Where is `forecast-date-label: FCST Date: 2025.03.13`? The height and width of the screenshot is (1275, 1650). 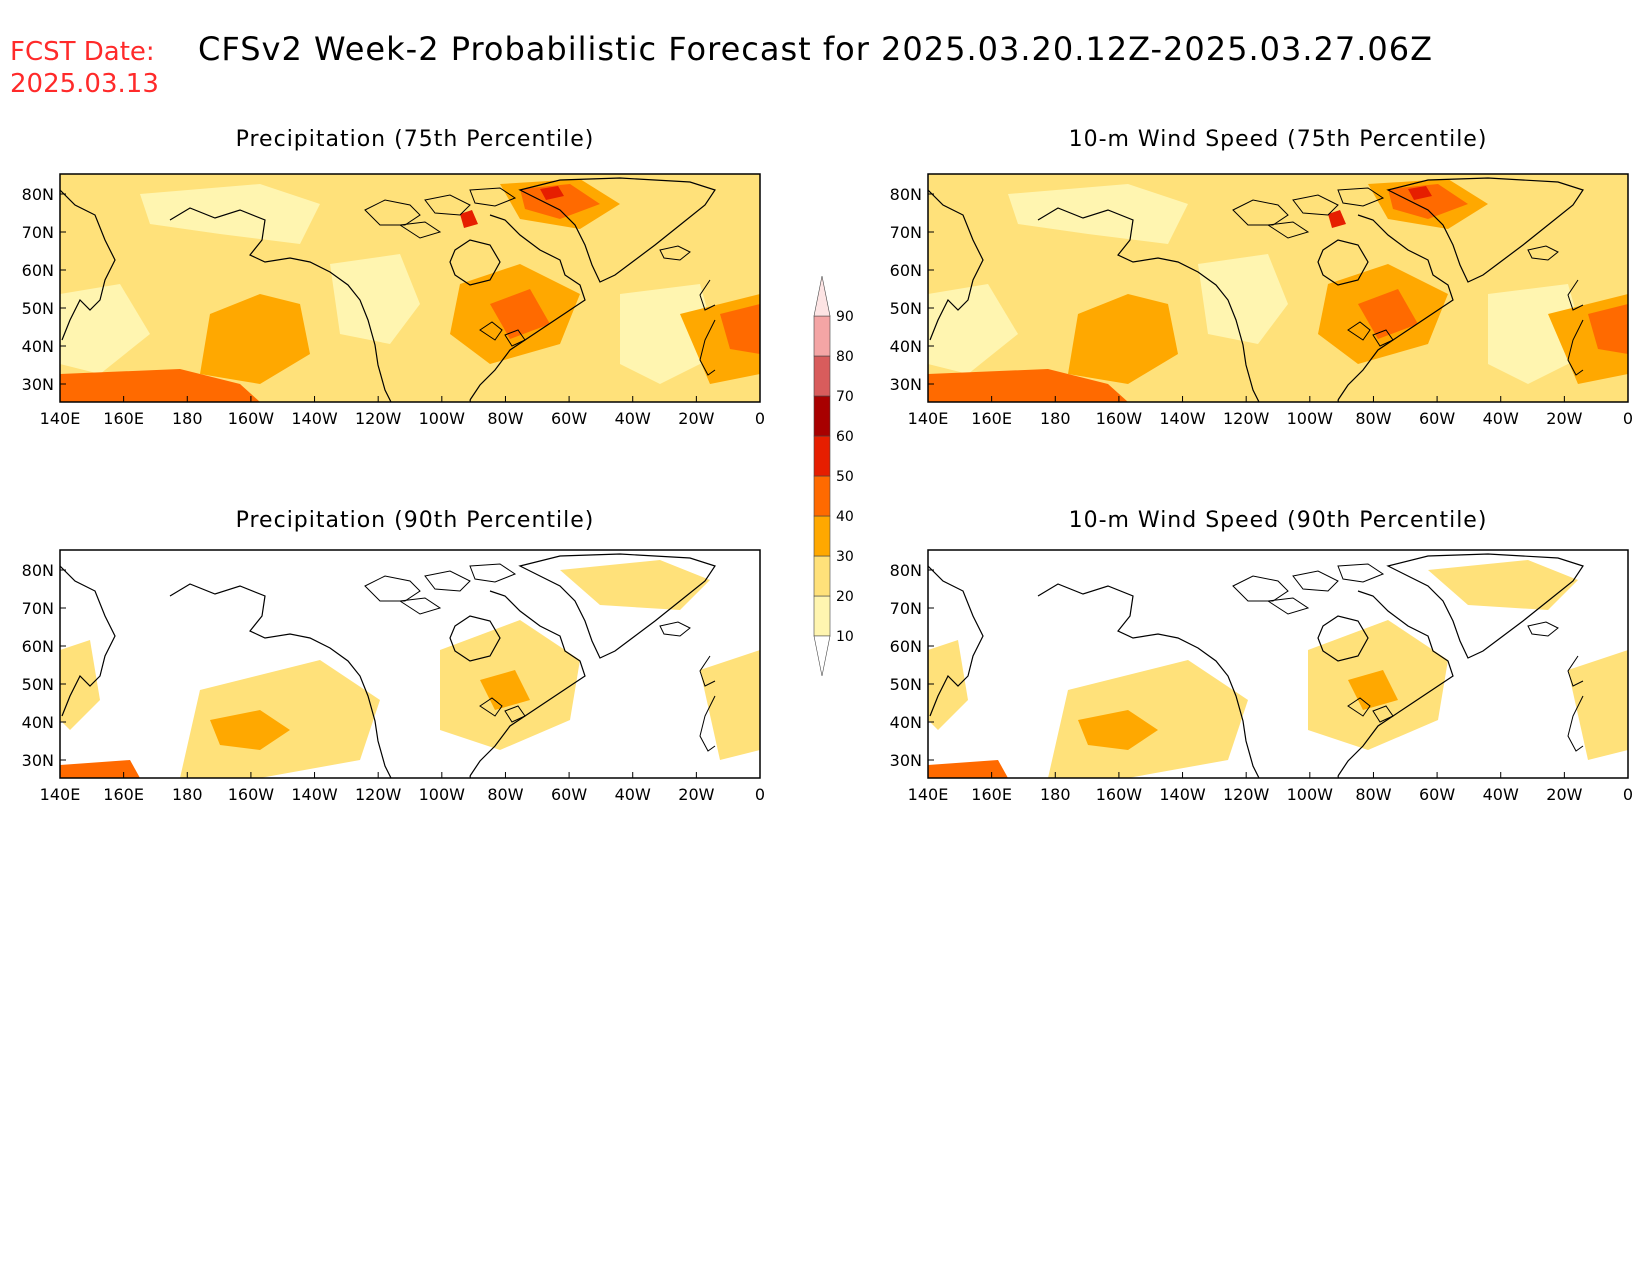
forecast-date-label: FCST Date: 2025.03.13 is located at coordinates (84, 68).